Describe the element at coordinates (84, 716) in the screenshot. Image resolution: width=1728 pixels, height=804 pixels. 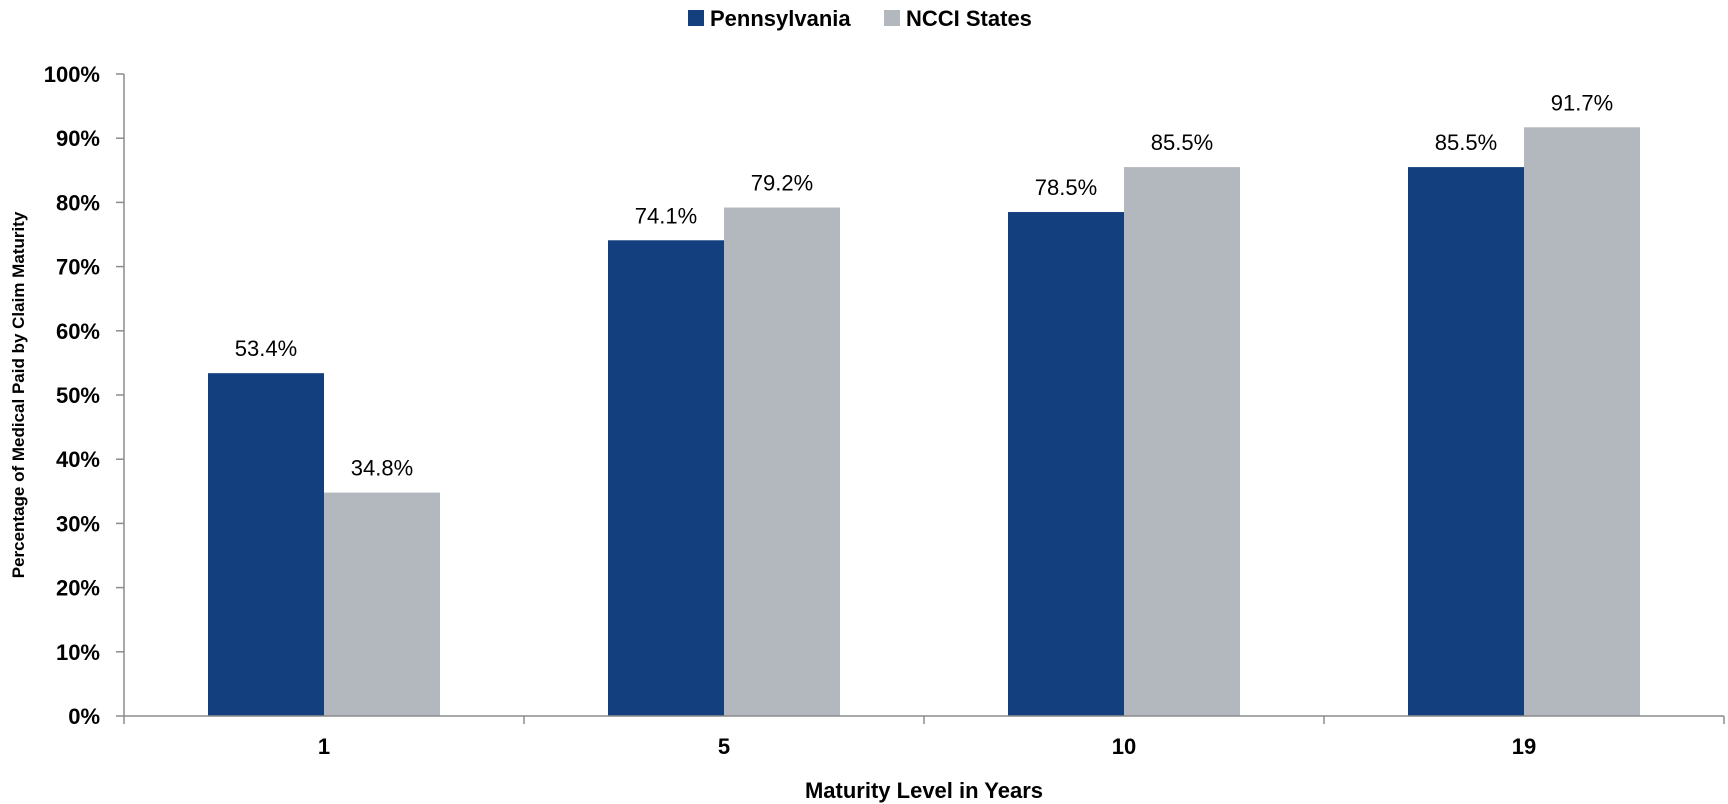
I see `y-tick-label: 0%` at that location.